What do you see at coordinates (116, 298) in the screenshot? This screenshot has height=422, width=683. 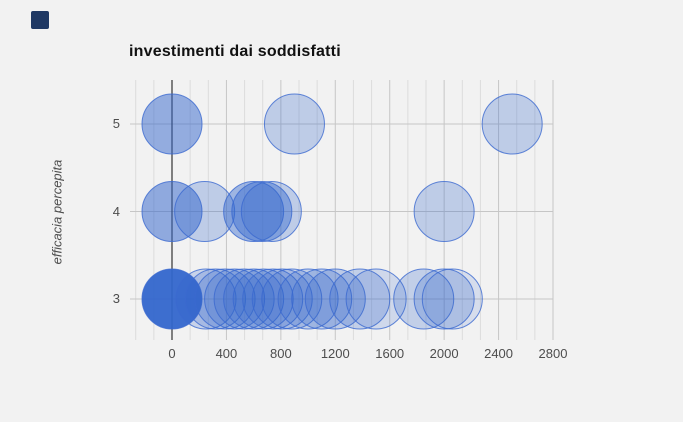 I see `y-tick-label: 3` at bounding box center [116, 298].